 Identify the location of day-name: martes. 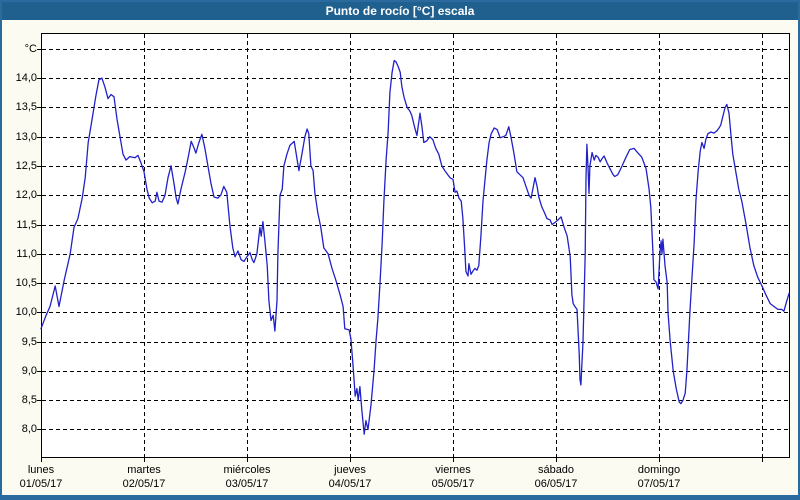
(144, 470).